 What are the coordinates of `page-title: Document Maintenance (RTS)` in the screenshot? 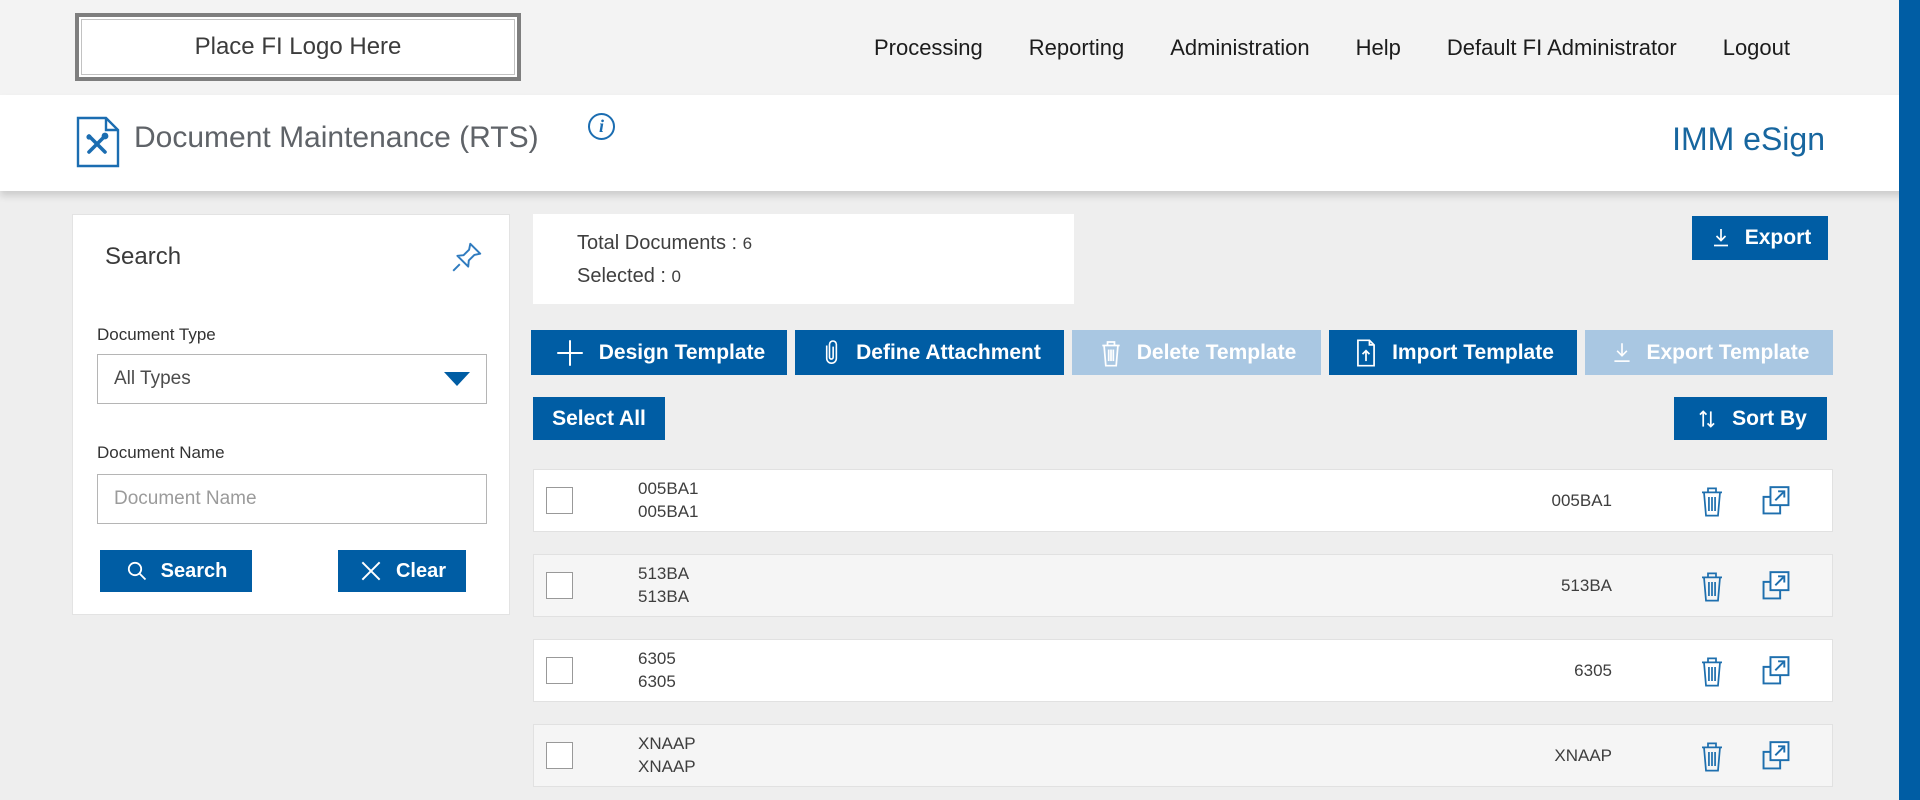 It's located at (336, 137).